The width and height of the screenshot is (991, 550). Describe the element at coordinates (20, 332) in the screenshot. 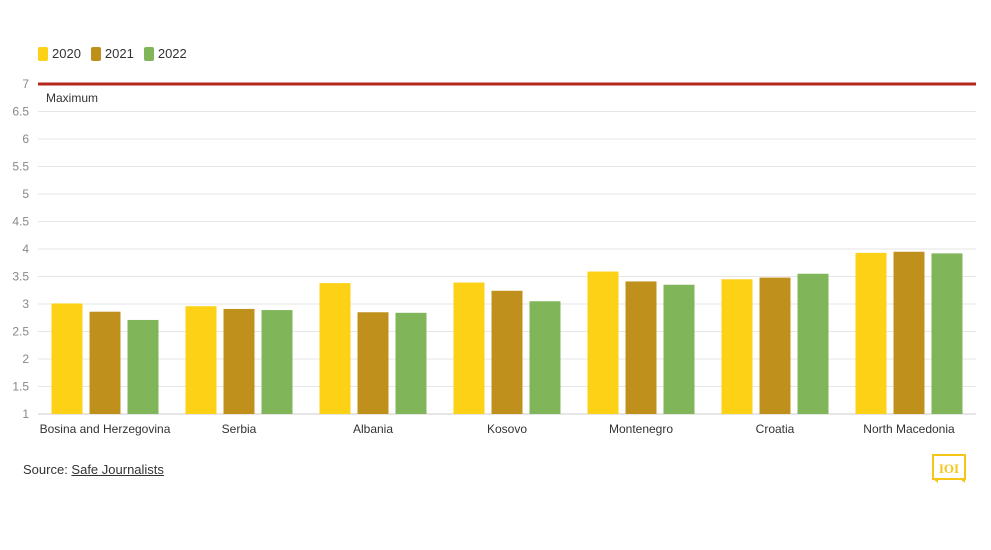

I see `y-tick-label: 2.5` at that location.